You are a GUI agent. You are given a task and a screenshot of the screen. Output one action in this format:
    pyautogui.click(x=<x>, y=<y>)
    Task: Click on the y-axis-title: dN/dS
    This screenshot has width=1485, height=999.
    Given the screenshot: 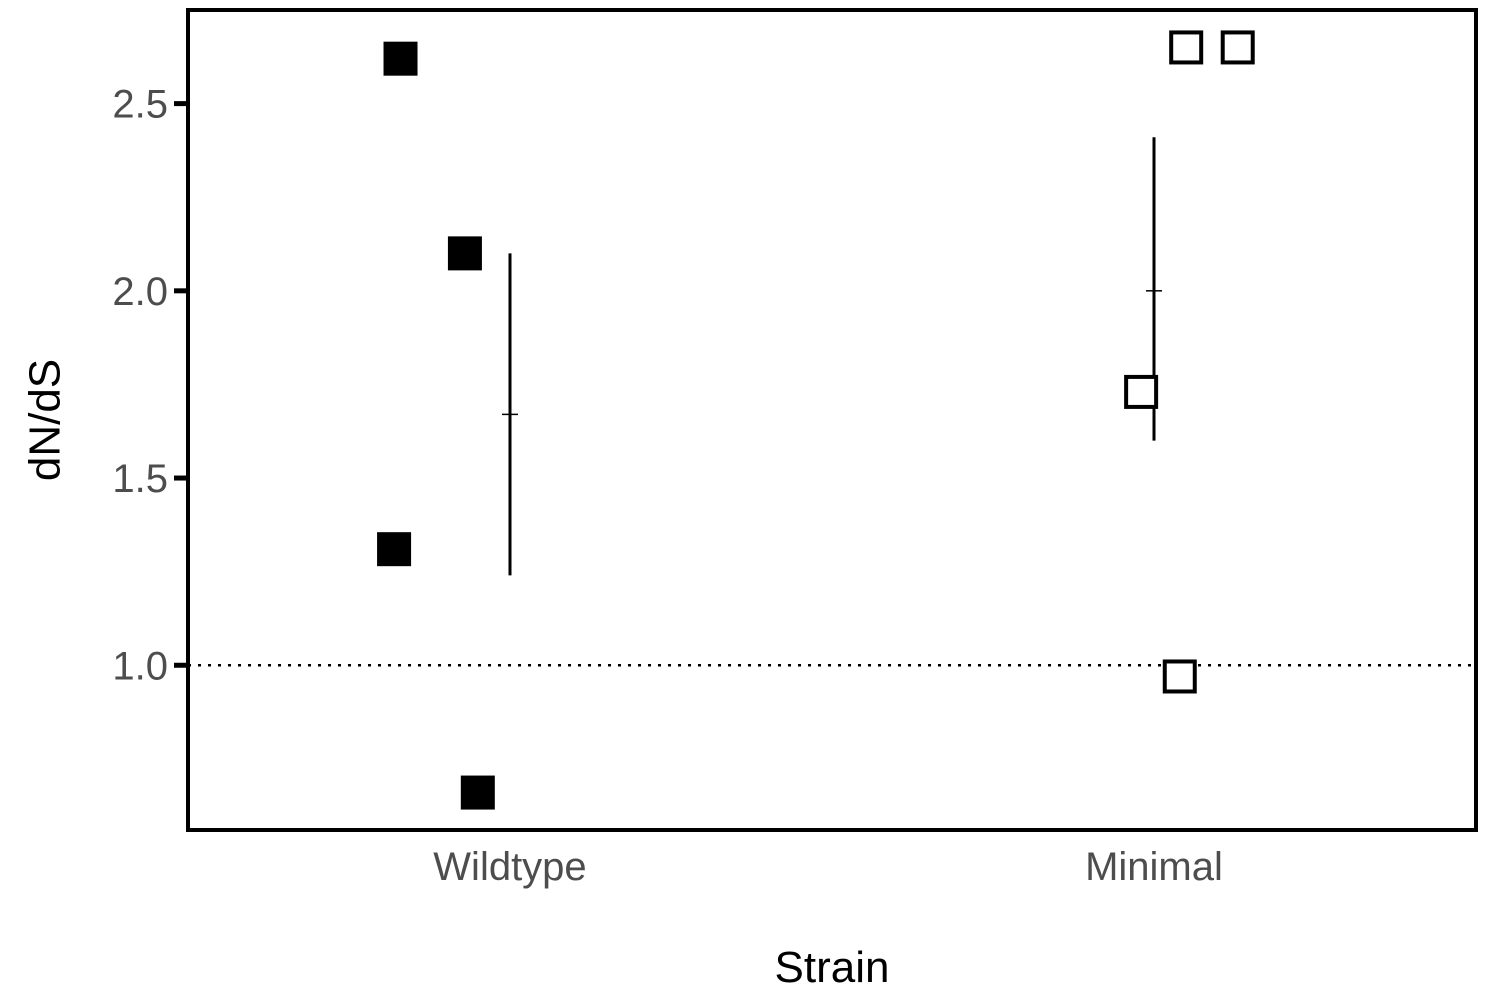 What is the action you would take?
    pyautogui.click(x=44, y=420)
    